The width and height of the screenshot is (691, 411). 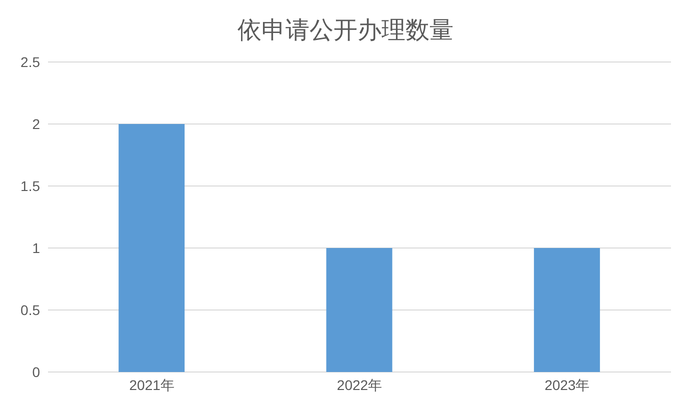 I want to click on y-tick-label: 0, so click(x=36, y=372).